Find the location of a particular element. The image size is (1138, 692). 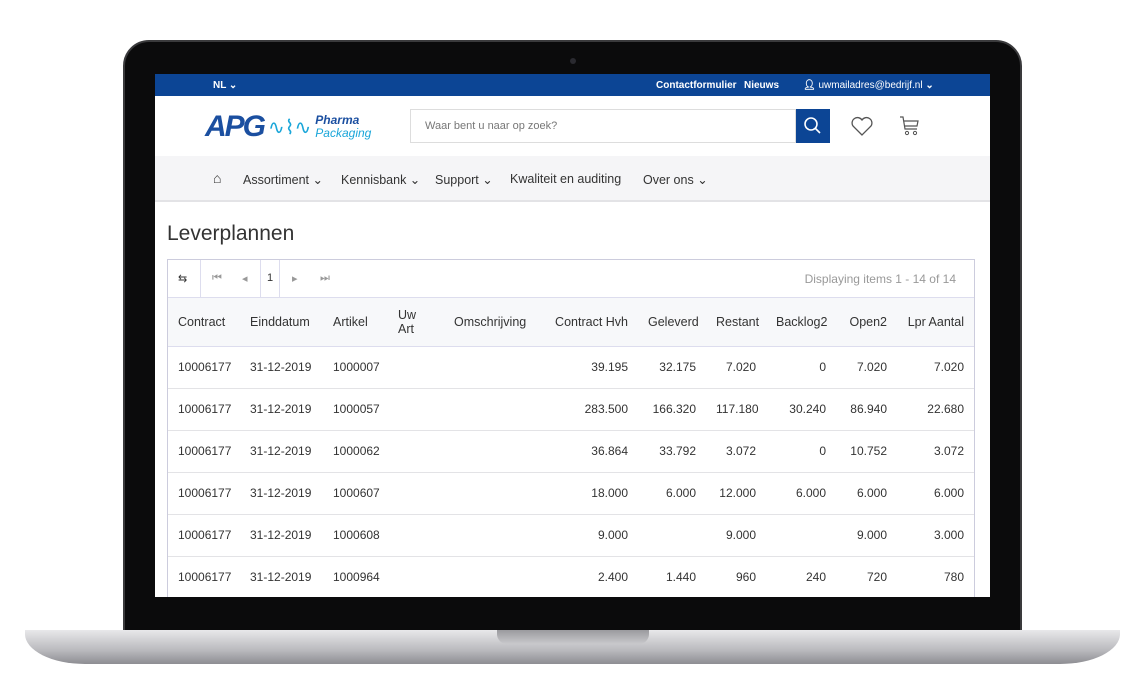

column-header: Backlog2 is located at coordinates (801, 322).